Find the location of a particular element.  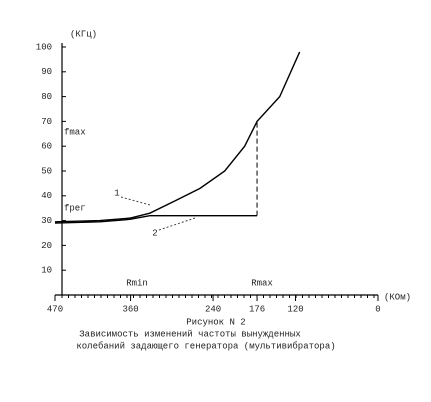

y-tick-label: 40 is located at coordinates (46, 196).